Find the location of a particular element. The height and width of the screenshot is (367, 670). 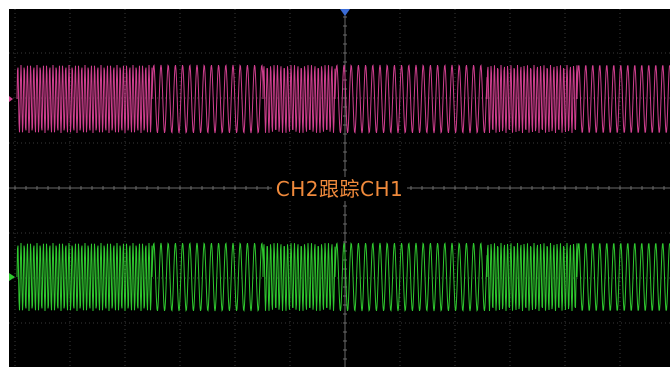

channel-1-offset-icon is located at coordinates (11, 99).